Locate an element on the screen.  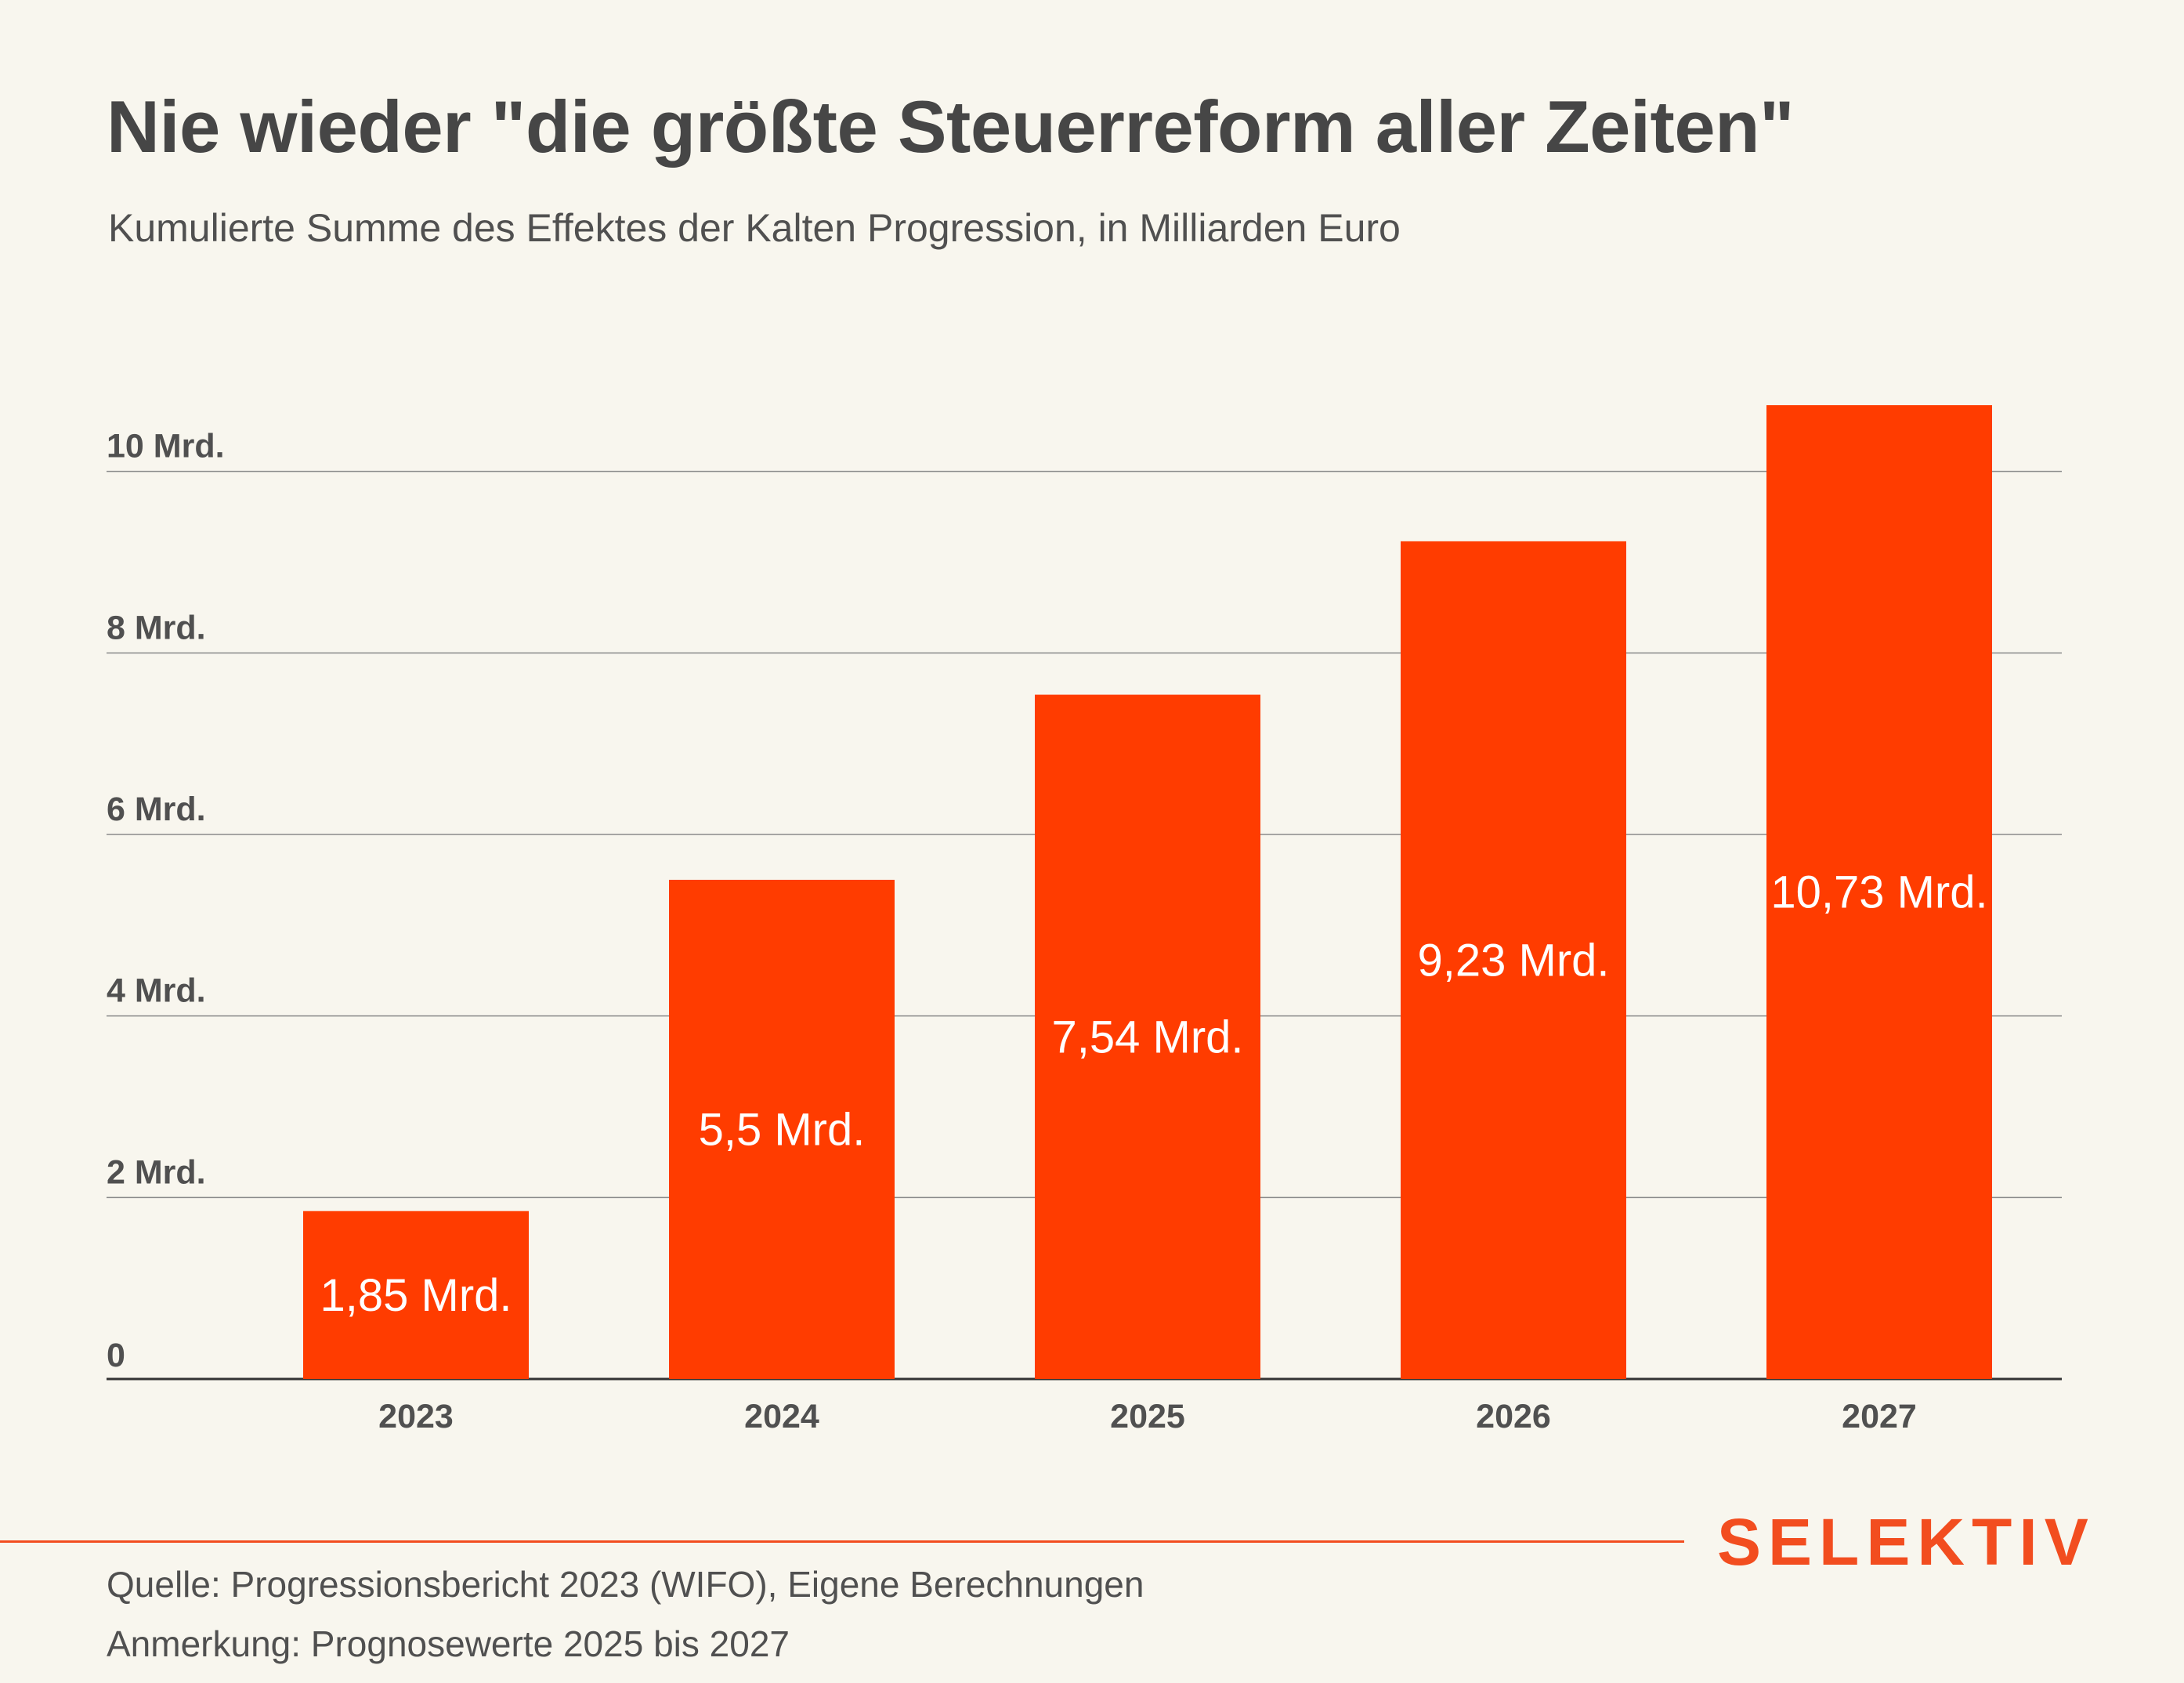
y-axis-tick-labels: 0 2 Mrd. 4 Mrd. 6 Mrd. 8 Mrd. 10 Mrd. is located at coordinates (166, 901).